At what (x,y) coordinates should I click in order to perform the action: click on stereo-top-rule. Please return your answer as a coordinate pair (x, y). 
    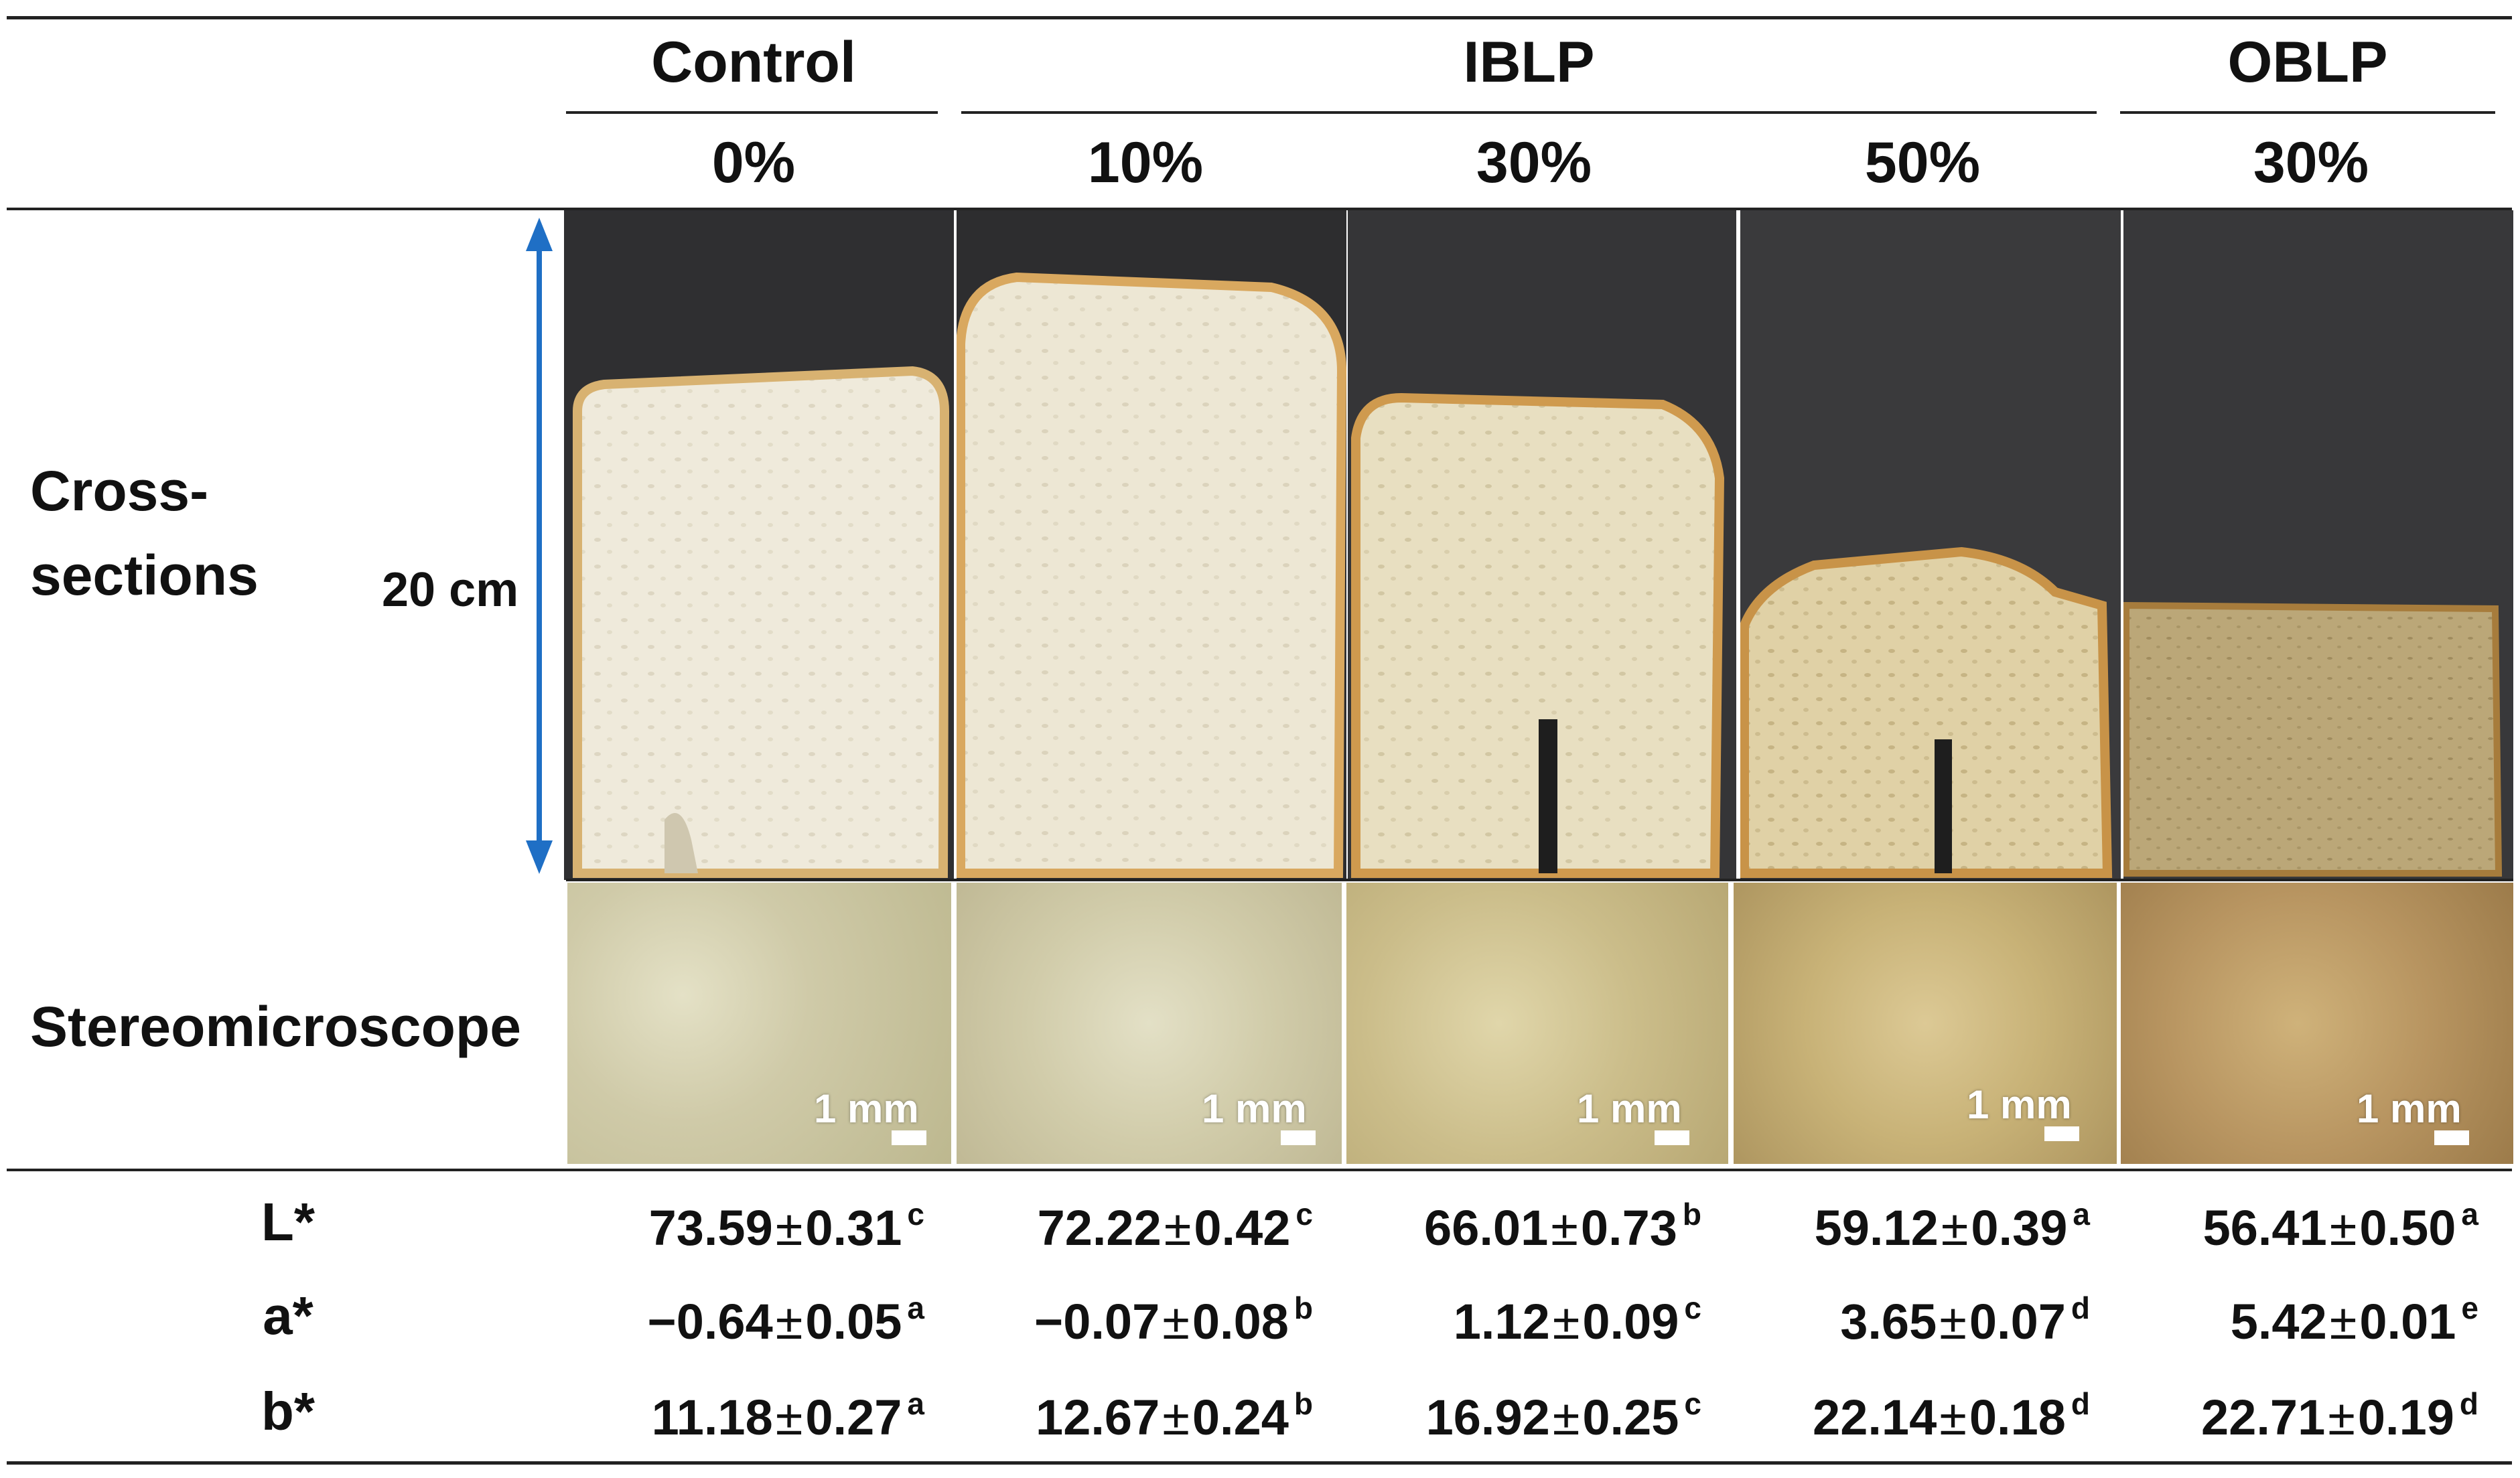
    Looking at the image, I should click on (1539, 880).